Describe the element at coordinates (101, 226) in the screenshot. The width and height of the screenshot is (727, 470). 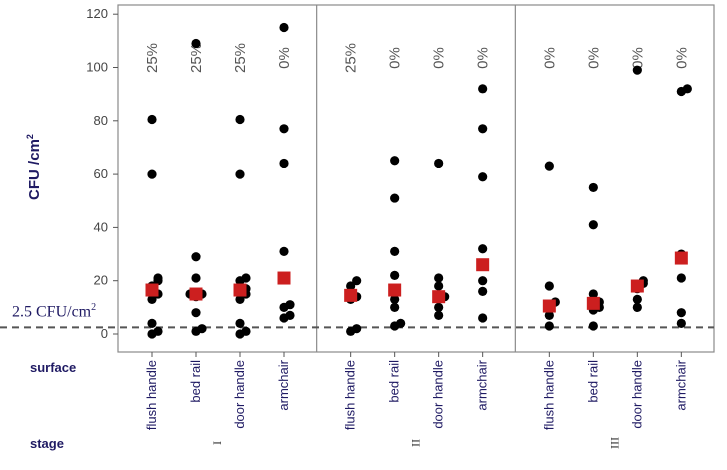
I see `y-tick-label: 40` at that location.